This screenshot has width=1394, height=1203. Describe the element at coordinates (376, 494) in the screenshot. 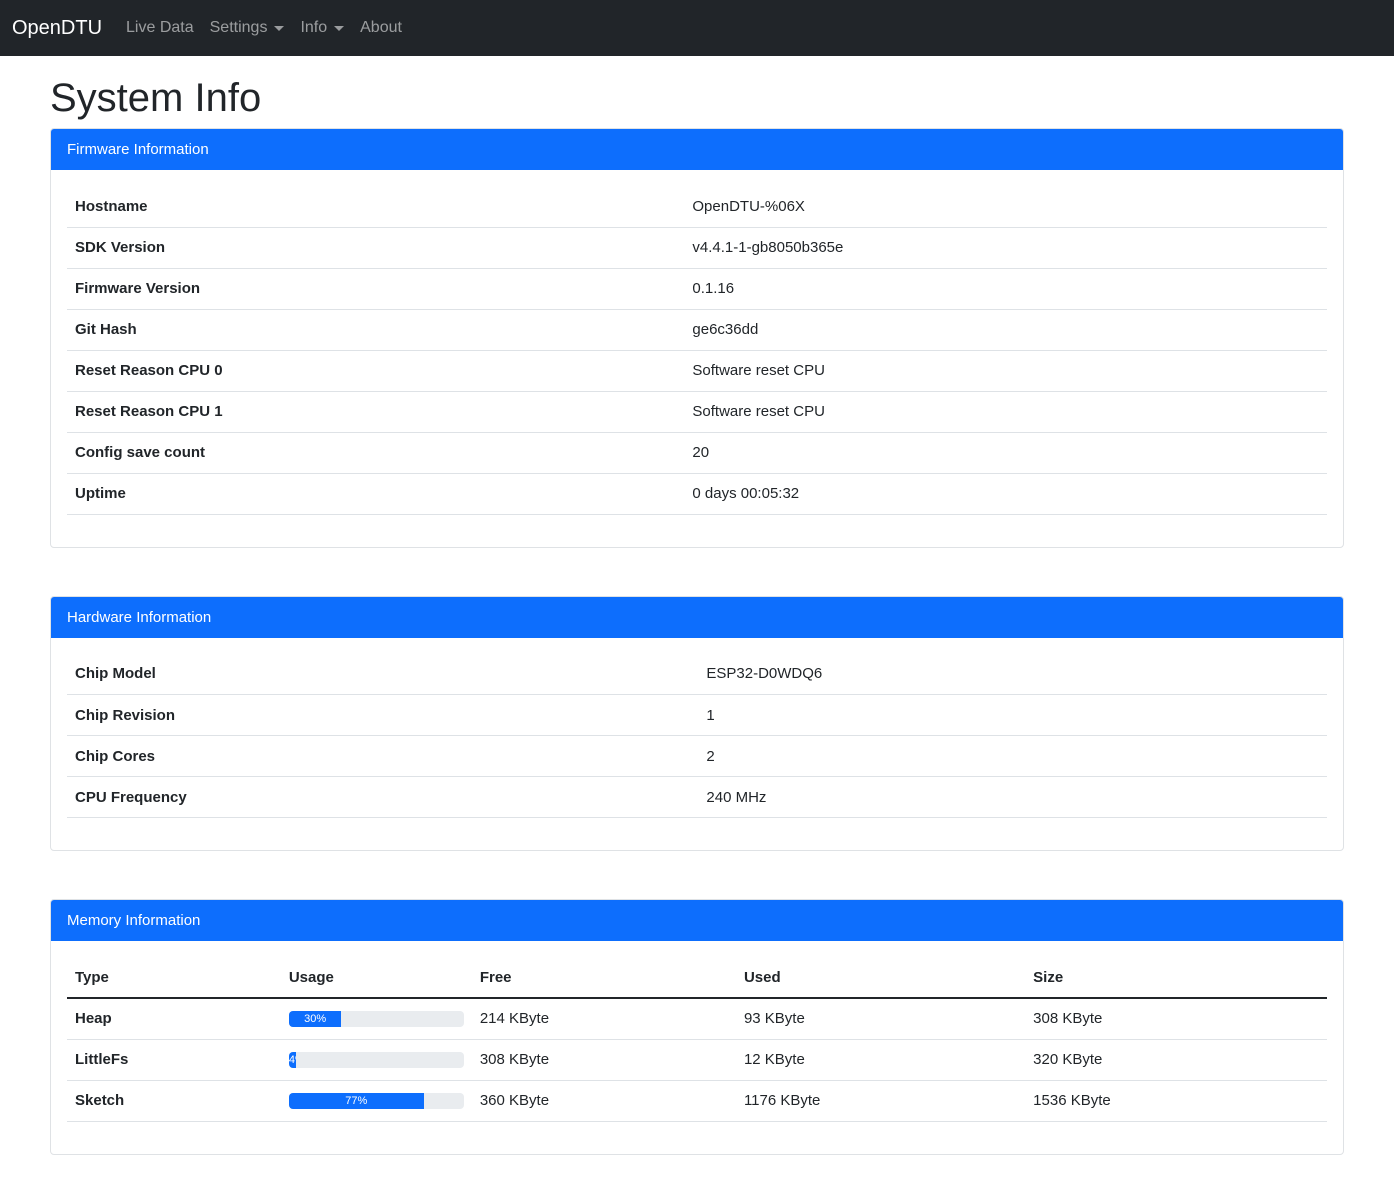

I see `row-label: Uptime` at that location.